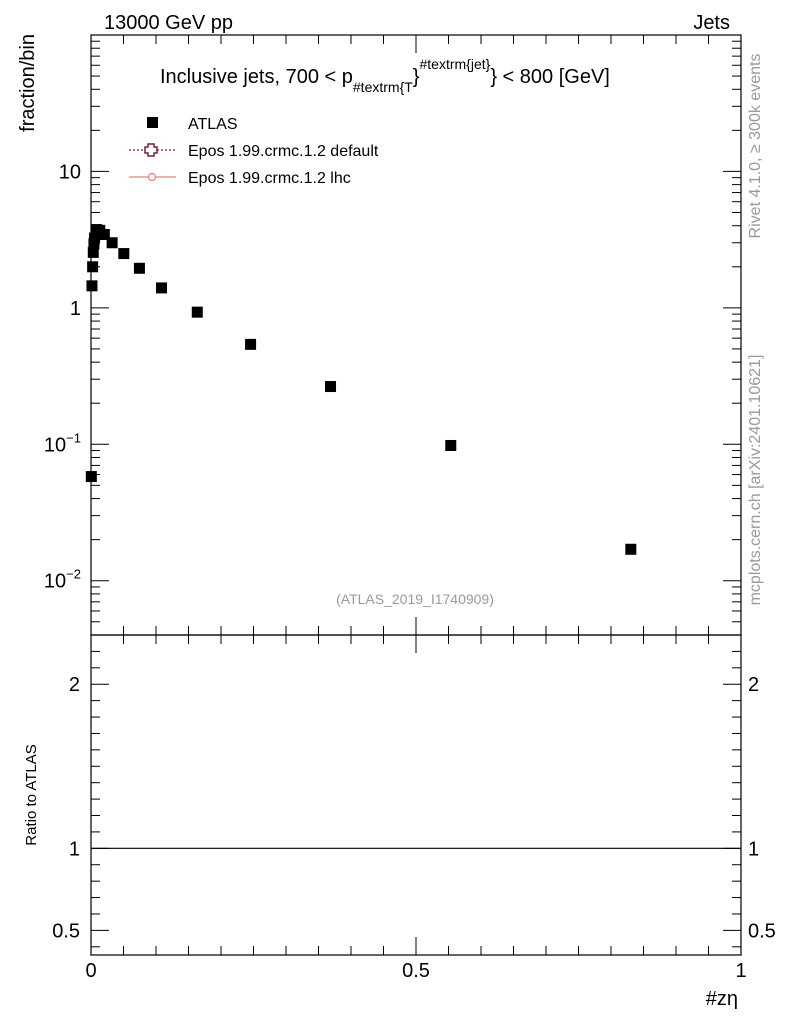 The image size is (786, 1024). Describe the element at coordinates (454, 64) in the screenshot. I see `title-superscript: #textrm{jet}` at that location.